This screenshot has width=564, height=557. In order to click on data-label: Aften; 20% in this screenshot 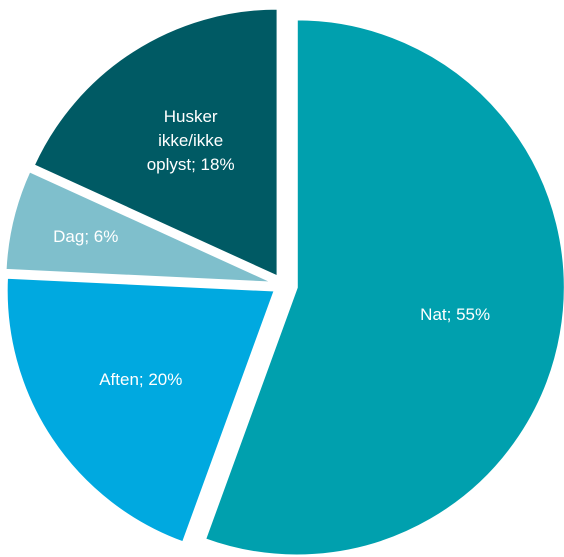, I will do `click(141, 379)`.